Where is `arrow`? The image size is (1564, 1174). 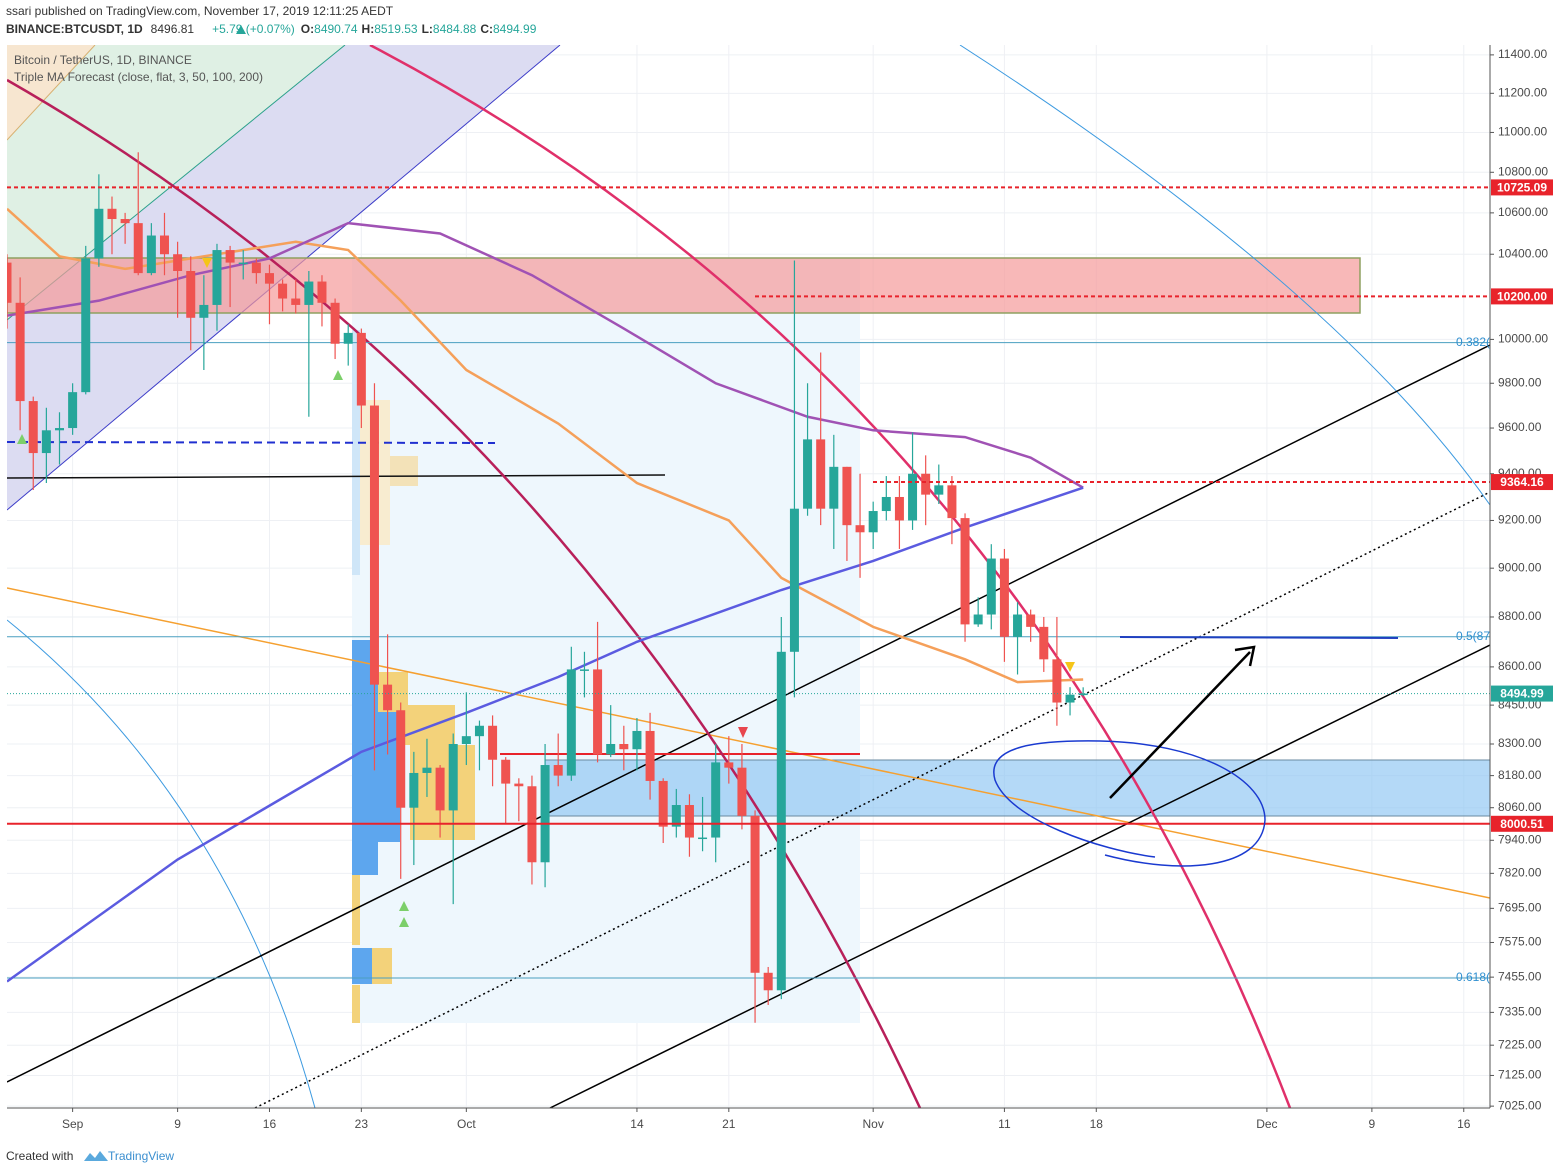 arrow is located at coordinates (1180, 725).